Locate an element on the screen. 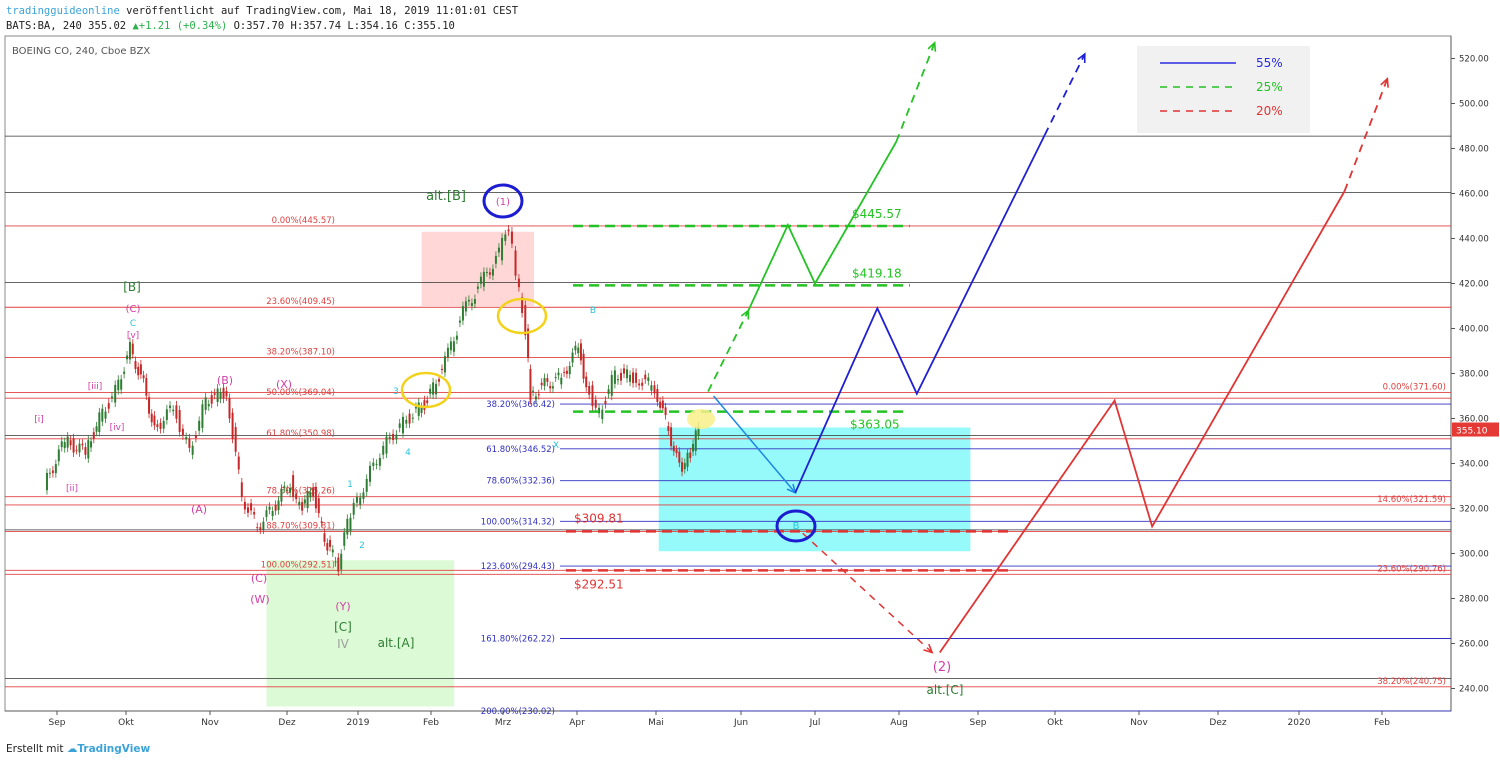 The image size is (1500, 763). created-with-text: Erstellt mit is located at coordinates (35, 749).